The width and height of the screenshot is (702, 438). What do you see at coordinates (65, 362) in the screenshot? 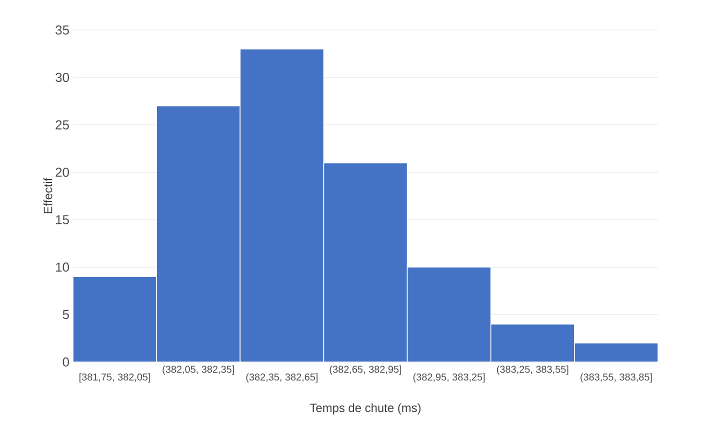
I see `y-tick-label: 0` at bounding box center [65, 362].